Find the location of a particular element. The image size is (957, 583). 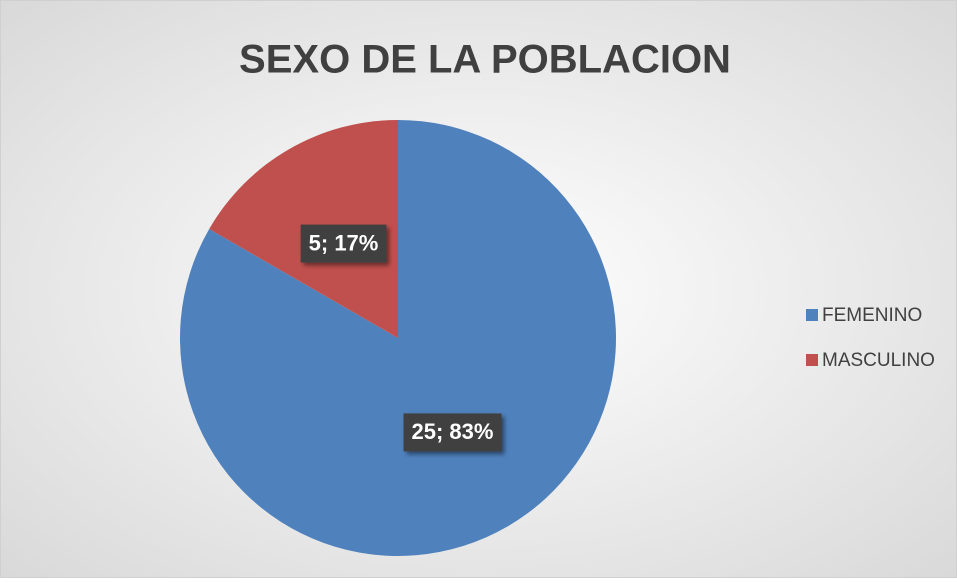

data-label: 5; 17% is located at coordinates (343, 243).